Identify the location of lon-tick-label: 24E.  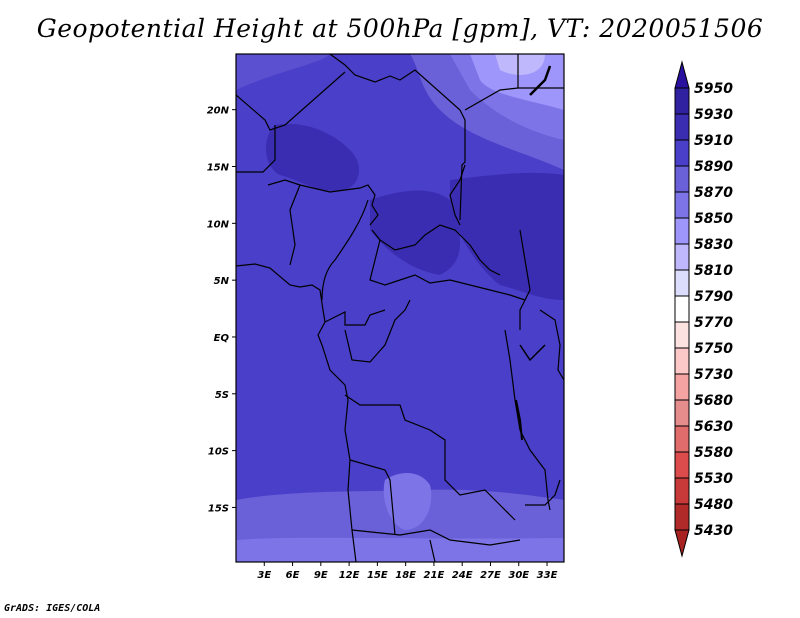
(462, 575).